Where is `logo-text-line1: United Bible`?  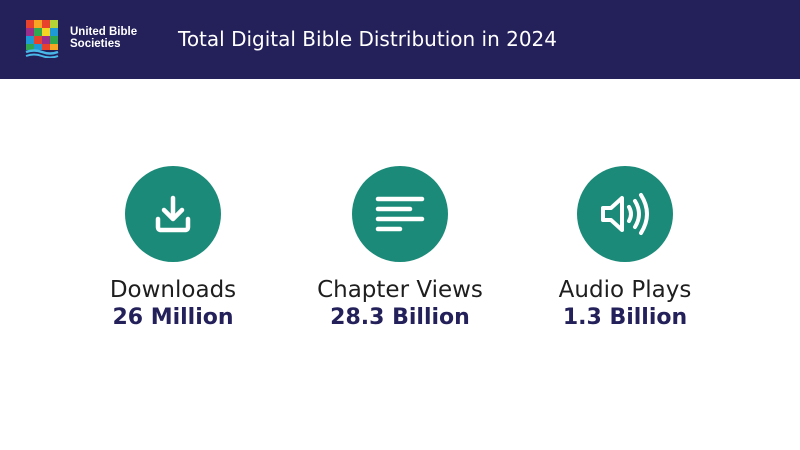 logo-text-line1: United Bible is located at coordinates (104, 32).